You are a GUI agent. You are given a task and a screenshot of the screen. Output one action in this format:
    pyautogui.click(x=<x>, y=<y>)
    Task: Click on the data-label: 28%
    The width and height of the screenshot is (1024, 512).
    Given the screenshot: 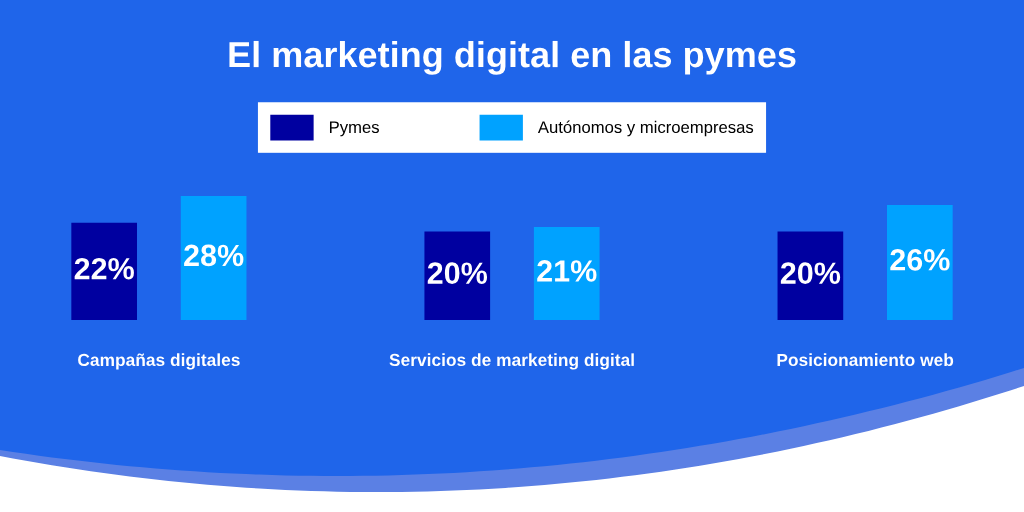 What is the action you would take?
    pyautogui.click(x=214, y=255)
    